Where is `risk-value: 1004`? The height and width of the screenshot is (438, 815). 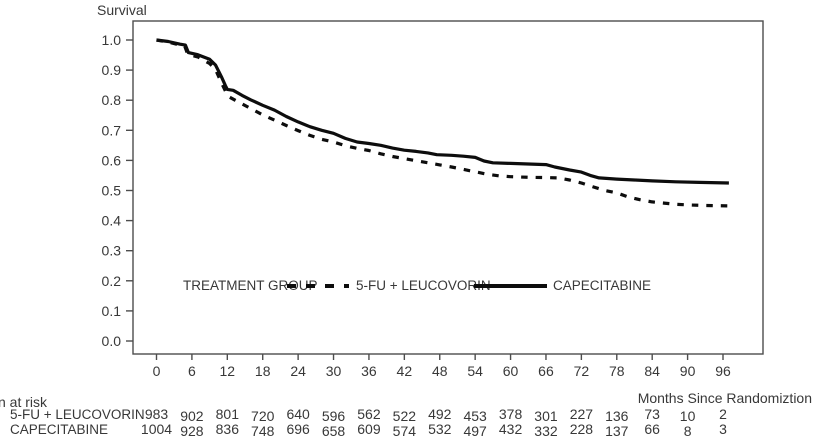 risk-value: 1004 is located at coordinates (156, 429).